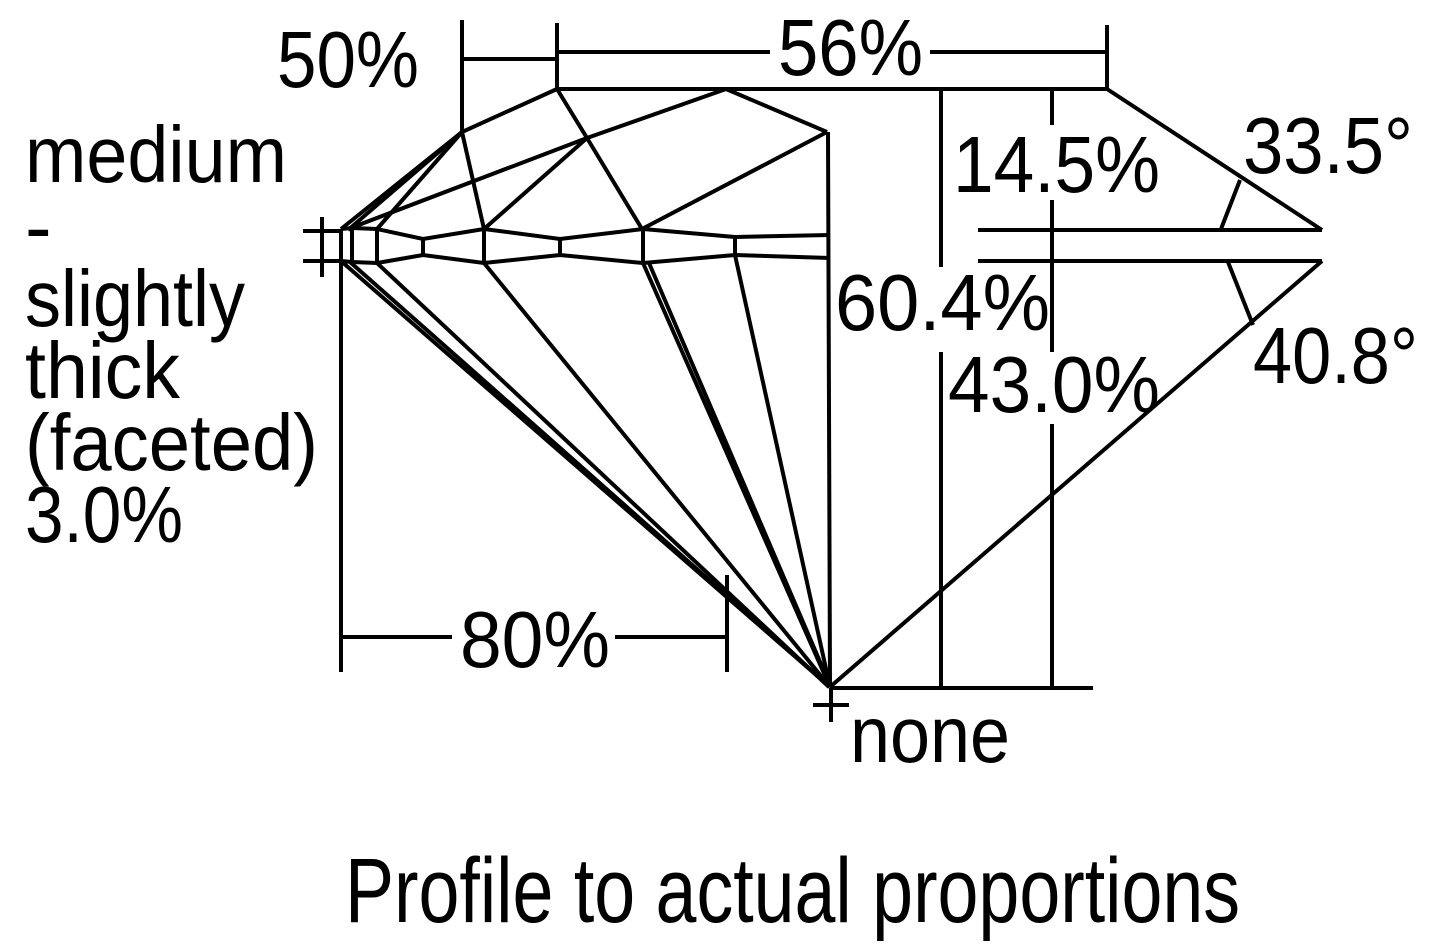 This screenshot has height=946, width=1445. I want to click on girdle-top-edge, so click(585, 233).